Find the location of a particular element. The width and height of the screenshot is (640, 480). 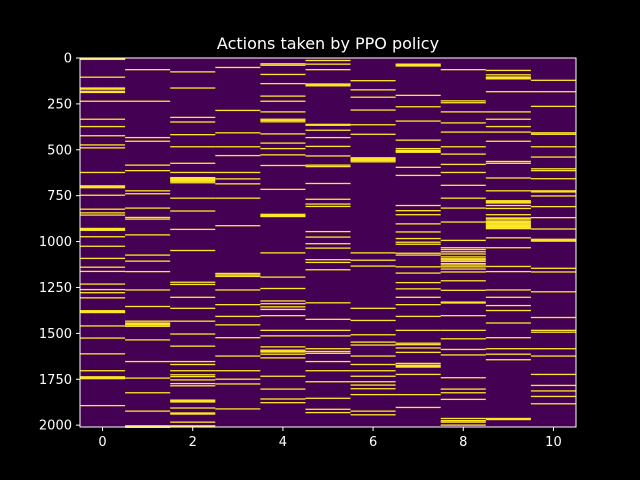

y-tick-label: 1500 is located at coordinates (55, 334).